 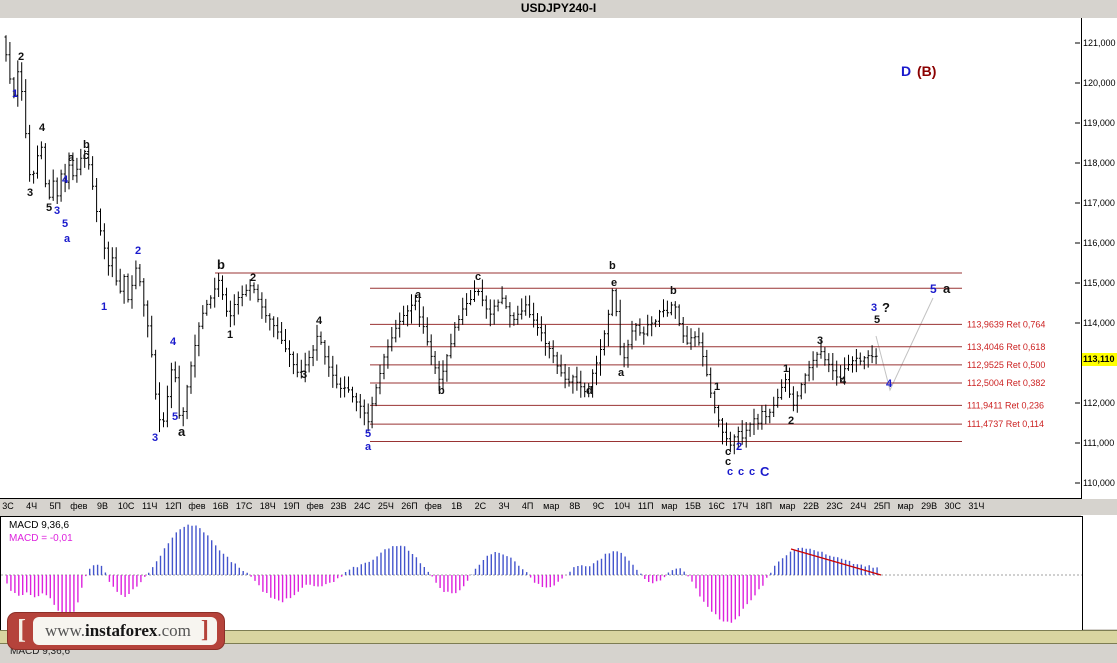 What do you see at coordinates (102, 506) in the screenshot?
I see `time-axis-label: 9В` at bounding box center [102, 506].